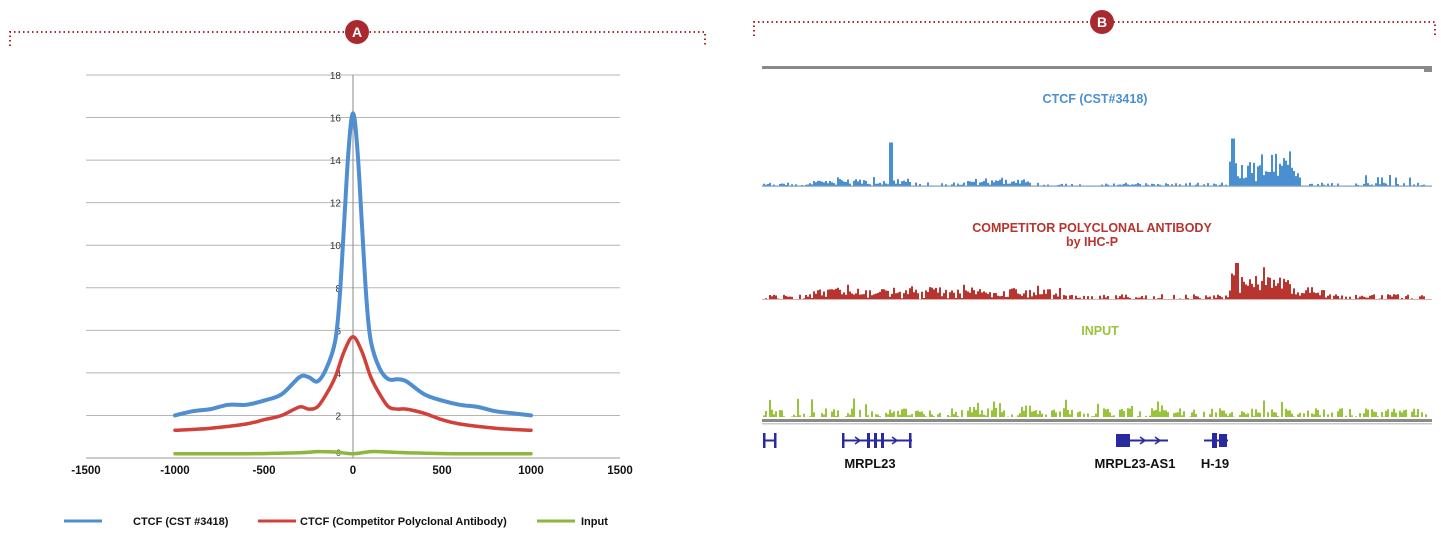 Image resolution: width=1441 pixels, height=533 pixels. What do you see at coordinates (1135, 463) in the screenshot?
I see `gene-label-mrpl23-as1: MRPL23-AS1` at bounding box center [1135, 463].